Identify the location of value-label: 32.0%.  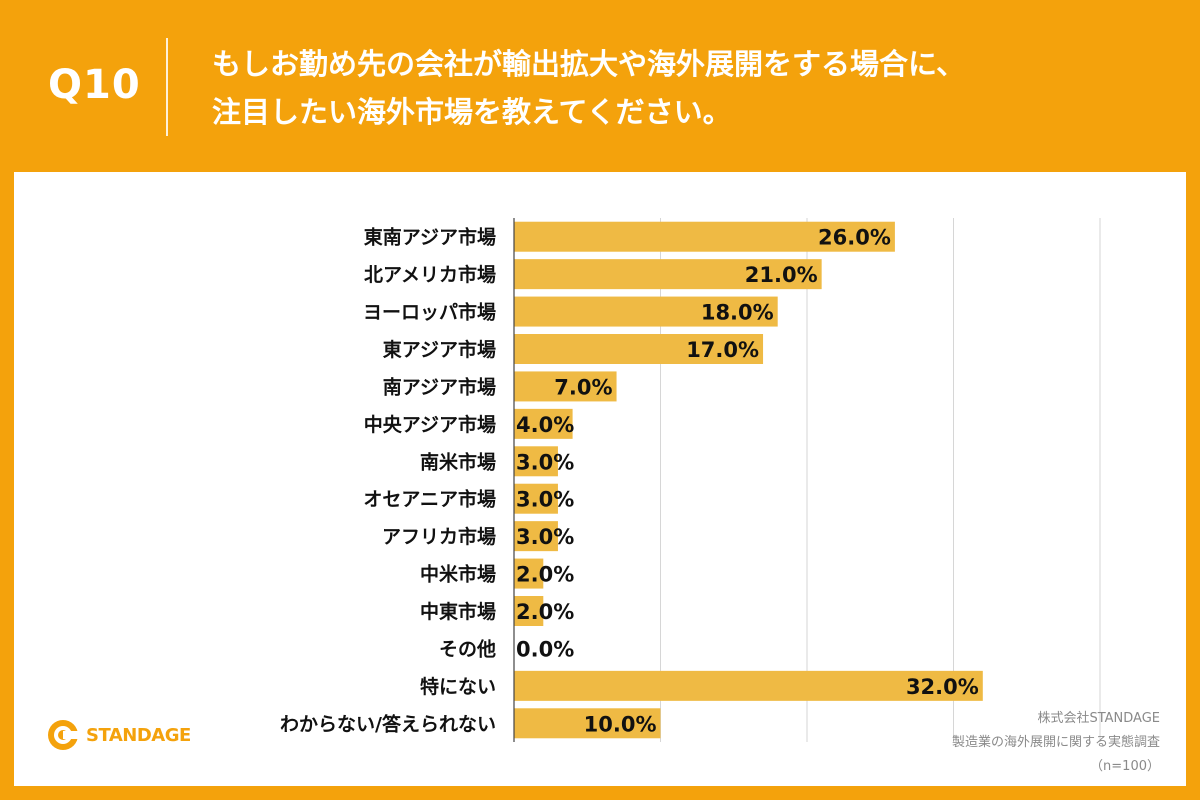
(942, 687).